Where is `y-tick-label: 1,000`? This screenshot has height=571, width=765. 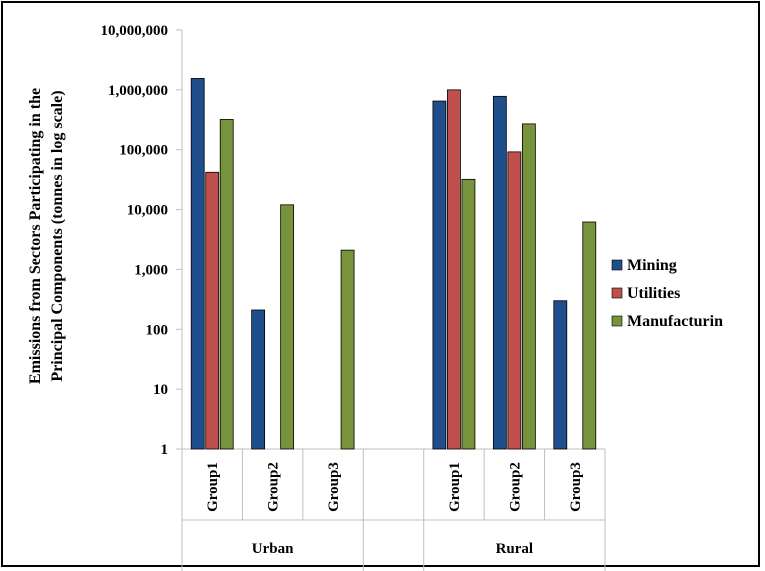 y-tick-label: 1,000 is located at coordinates (151, 270).